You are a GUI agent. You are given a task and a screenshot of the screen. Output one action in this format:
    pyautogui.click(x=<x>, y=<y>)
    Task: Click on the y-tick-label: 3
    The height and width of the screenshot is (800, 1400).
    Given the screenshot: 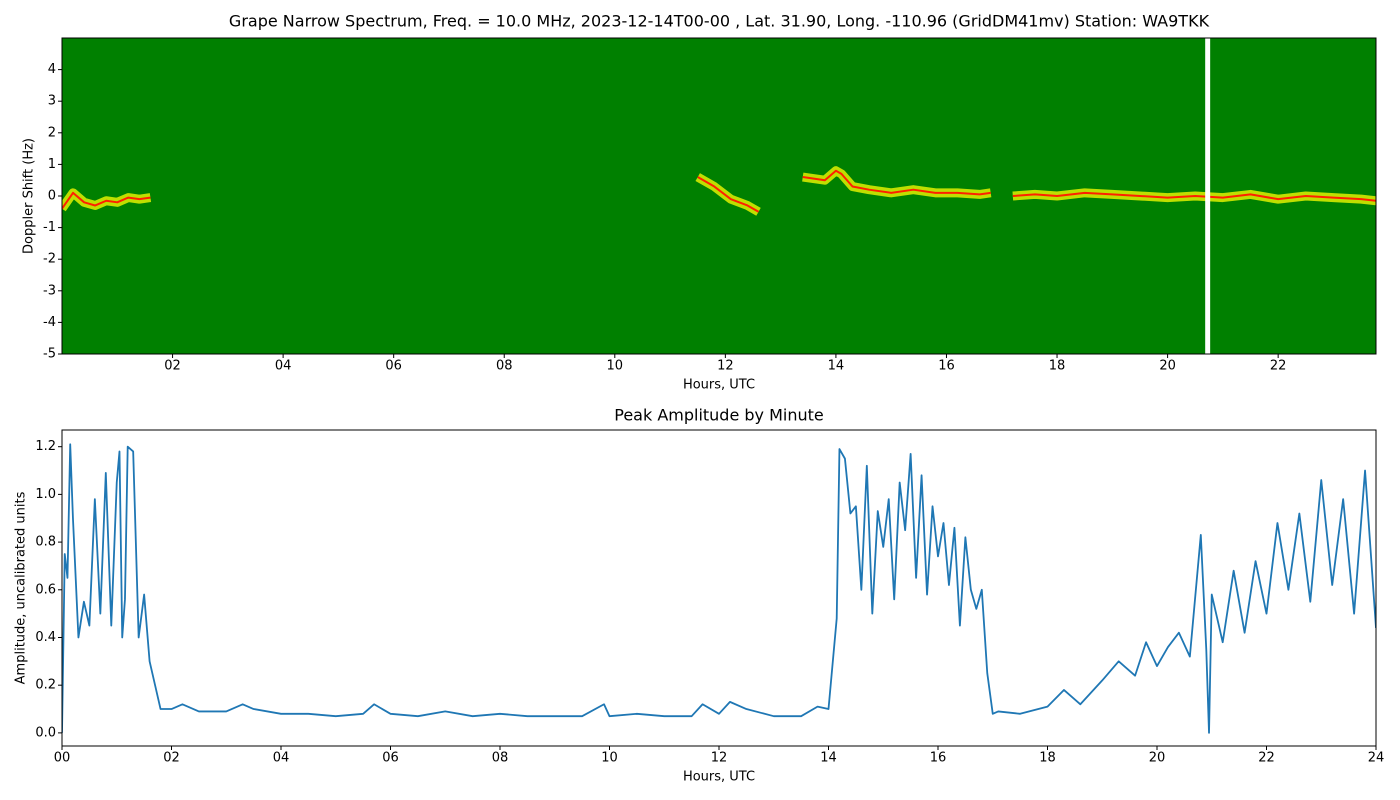 What is the action you would take?
    pyautogui.click(x=52, y=101)
    